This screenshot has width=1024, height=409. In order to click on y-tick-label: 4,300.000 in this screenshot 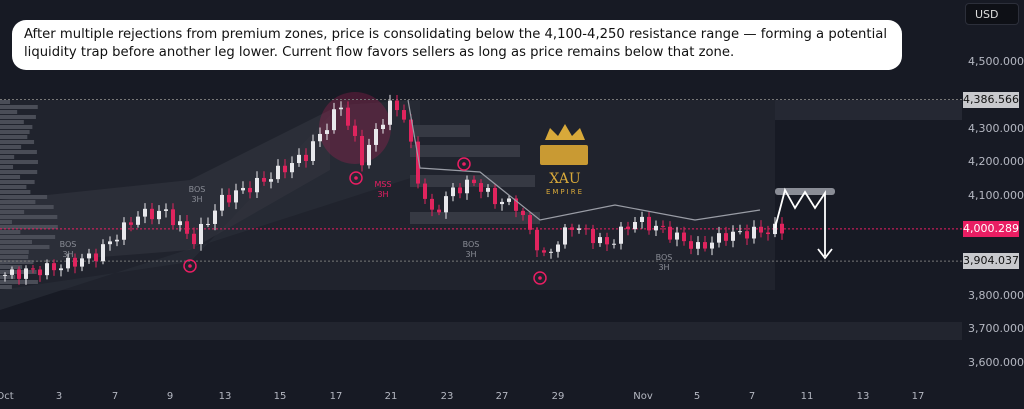, I will do `click(996, 128)`.